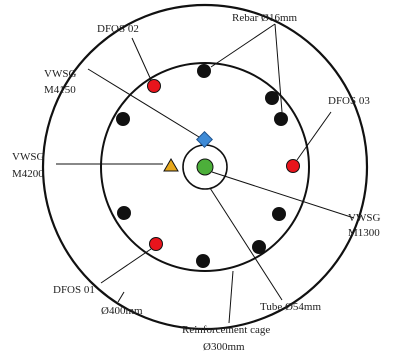 Image resolution: width=394 pixels, height=356 pixels. I want to click on vwsg-m4150-diamond, so click(204, 139).